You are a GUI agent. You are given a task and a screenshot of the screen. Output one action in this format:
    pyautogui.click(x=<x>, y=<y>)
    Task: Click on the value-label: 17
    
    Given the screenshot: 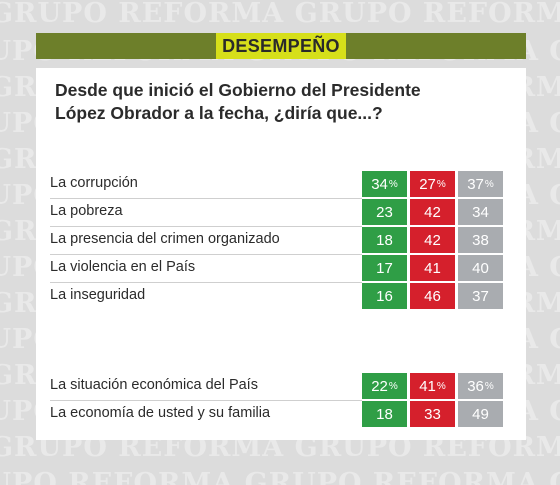 What is the action you would take?
    pyautogui.click(x=384, y=268)
    